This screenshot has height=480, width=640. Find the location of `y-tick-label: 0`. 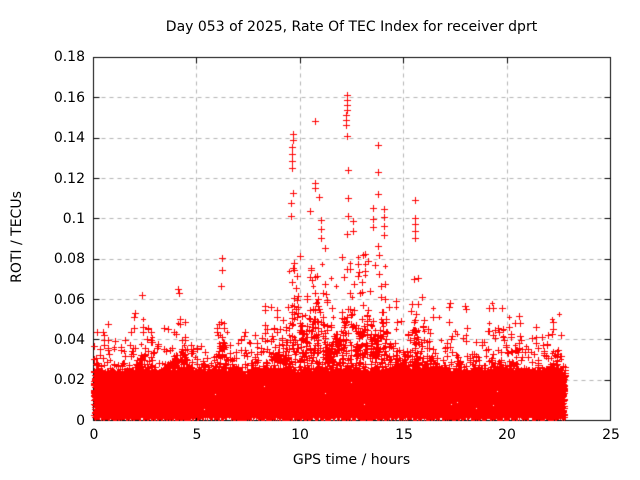

y-tick-label: 0 is located at coordinates (80, 421).